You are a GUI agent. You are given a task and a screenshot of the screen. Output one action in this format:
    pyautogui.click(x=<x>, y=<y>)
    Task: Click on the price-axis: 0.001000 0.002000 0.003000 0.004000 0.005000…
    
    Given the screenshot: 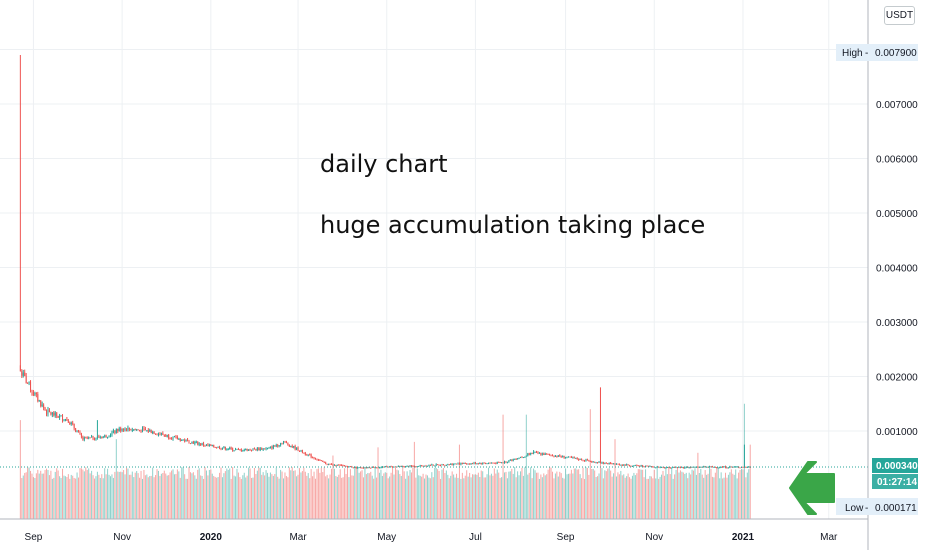 What is the action you would take?
    pyautogui.click(x=897, y=269)
    